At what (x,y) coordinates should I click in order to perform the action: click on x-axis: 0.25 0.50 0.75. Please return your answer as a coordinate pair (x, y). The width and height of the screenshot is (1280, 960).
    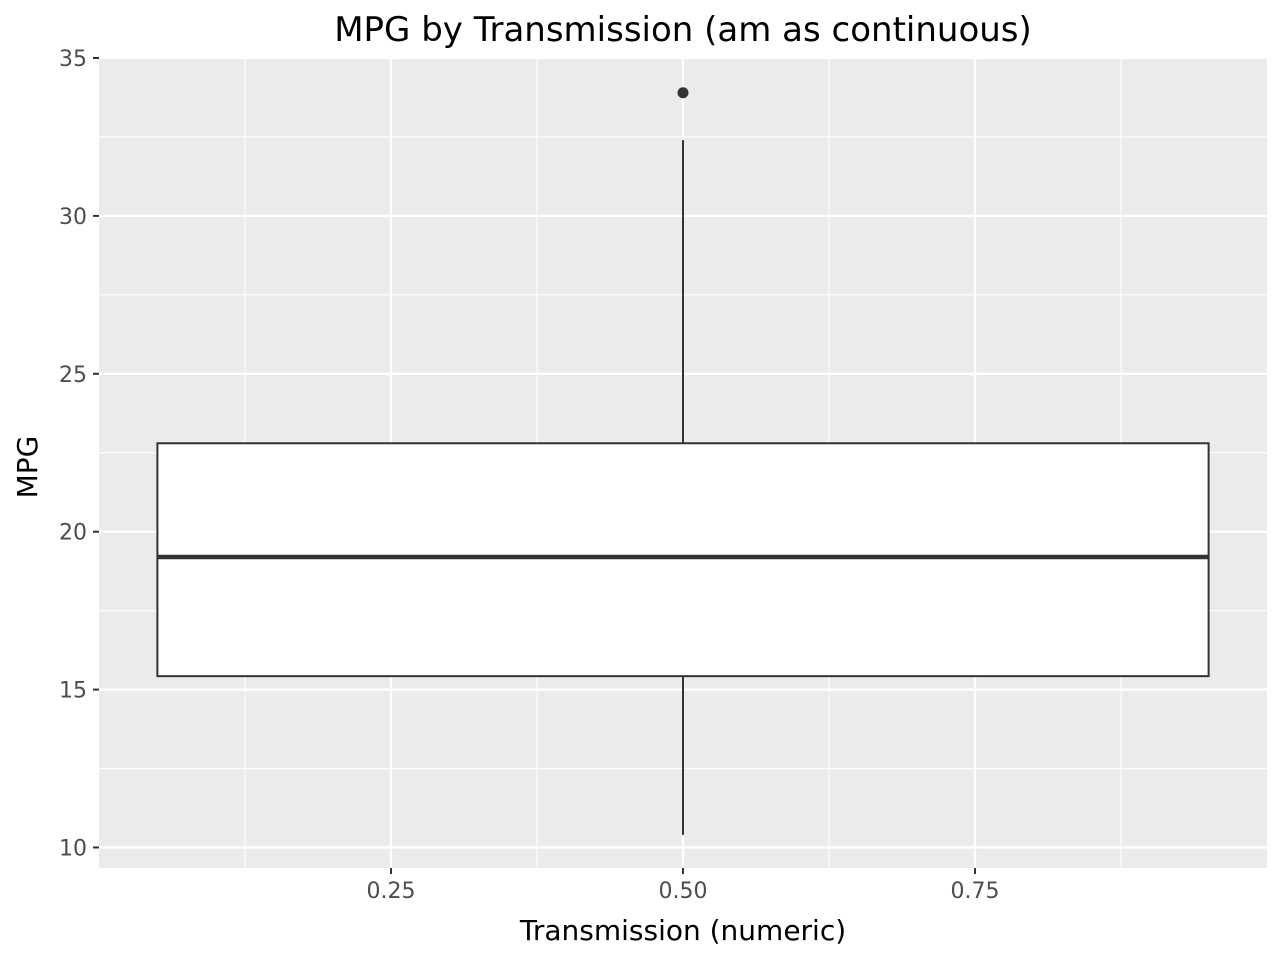
    Looking at the image, I should click on (683, 886).